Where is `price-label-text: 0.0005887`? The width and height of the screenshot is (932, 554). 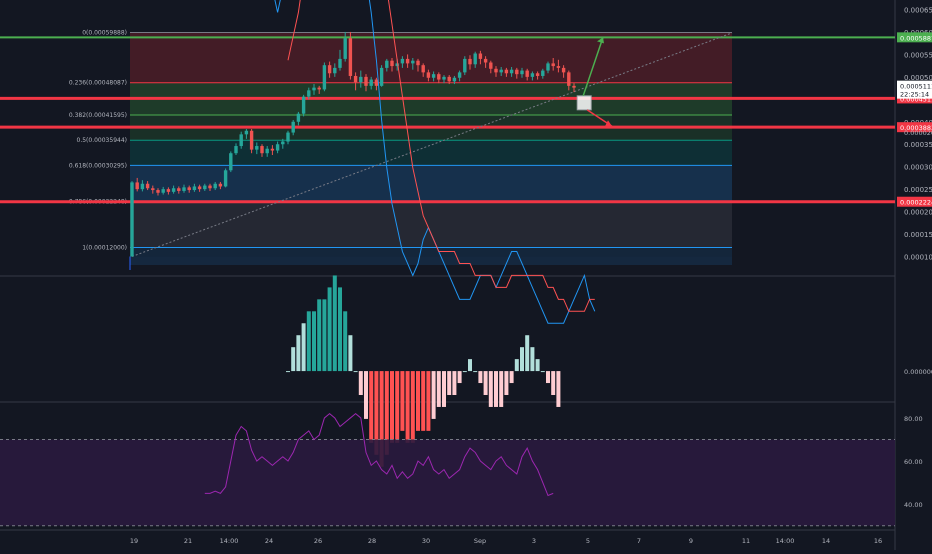
price-label-text: 0.0005887 is located at coordinates (916, 38).